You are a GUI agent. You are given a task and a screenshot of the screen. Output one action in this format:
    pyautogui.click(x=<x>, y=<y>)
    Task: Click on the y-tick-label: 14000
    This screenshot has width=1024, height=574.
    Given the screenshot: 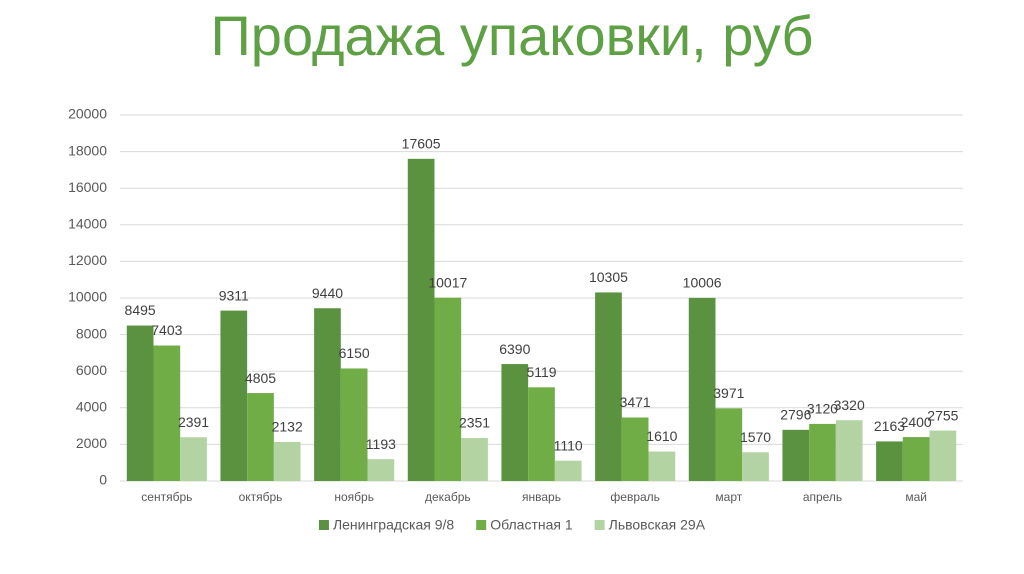 What is the action you would take?
    pyautogui.click(x=87, y=224)
    